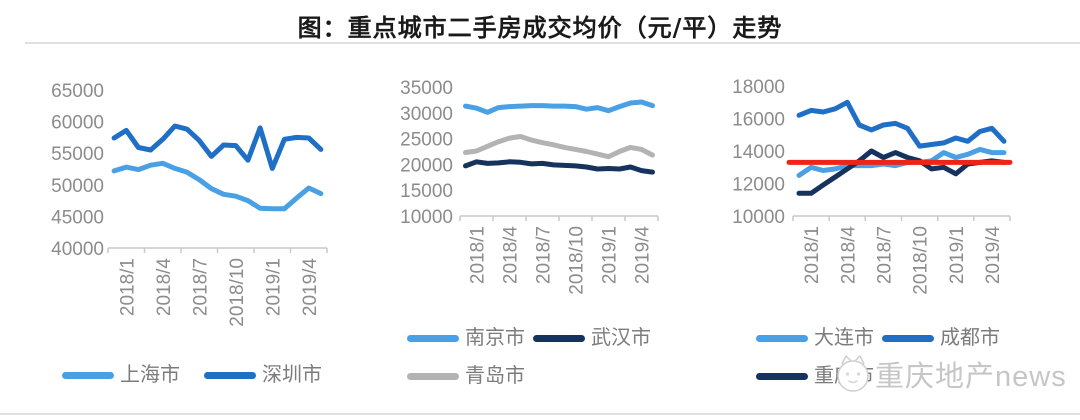 This screenshot has height=420, width=1080. I want to click on series-line-成都市, so click(901, 124).